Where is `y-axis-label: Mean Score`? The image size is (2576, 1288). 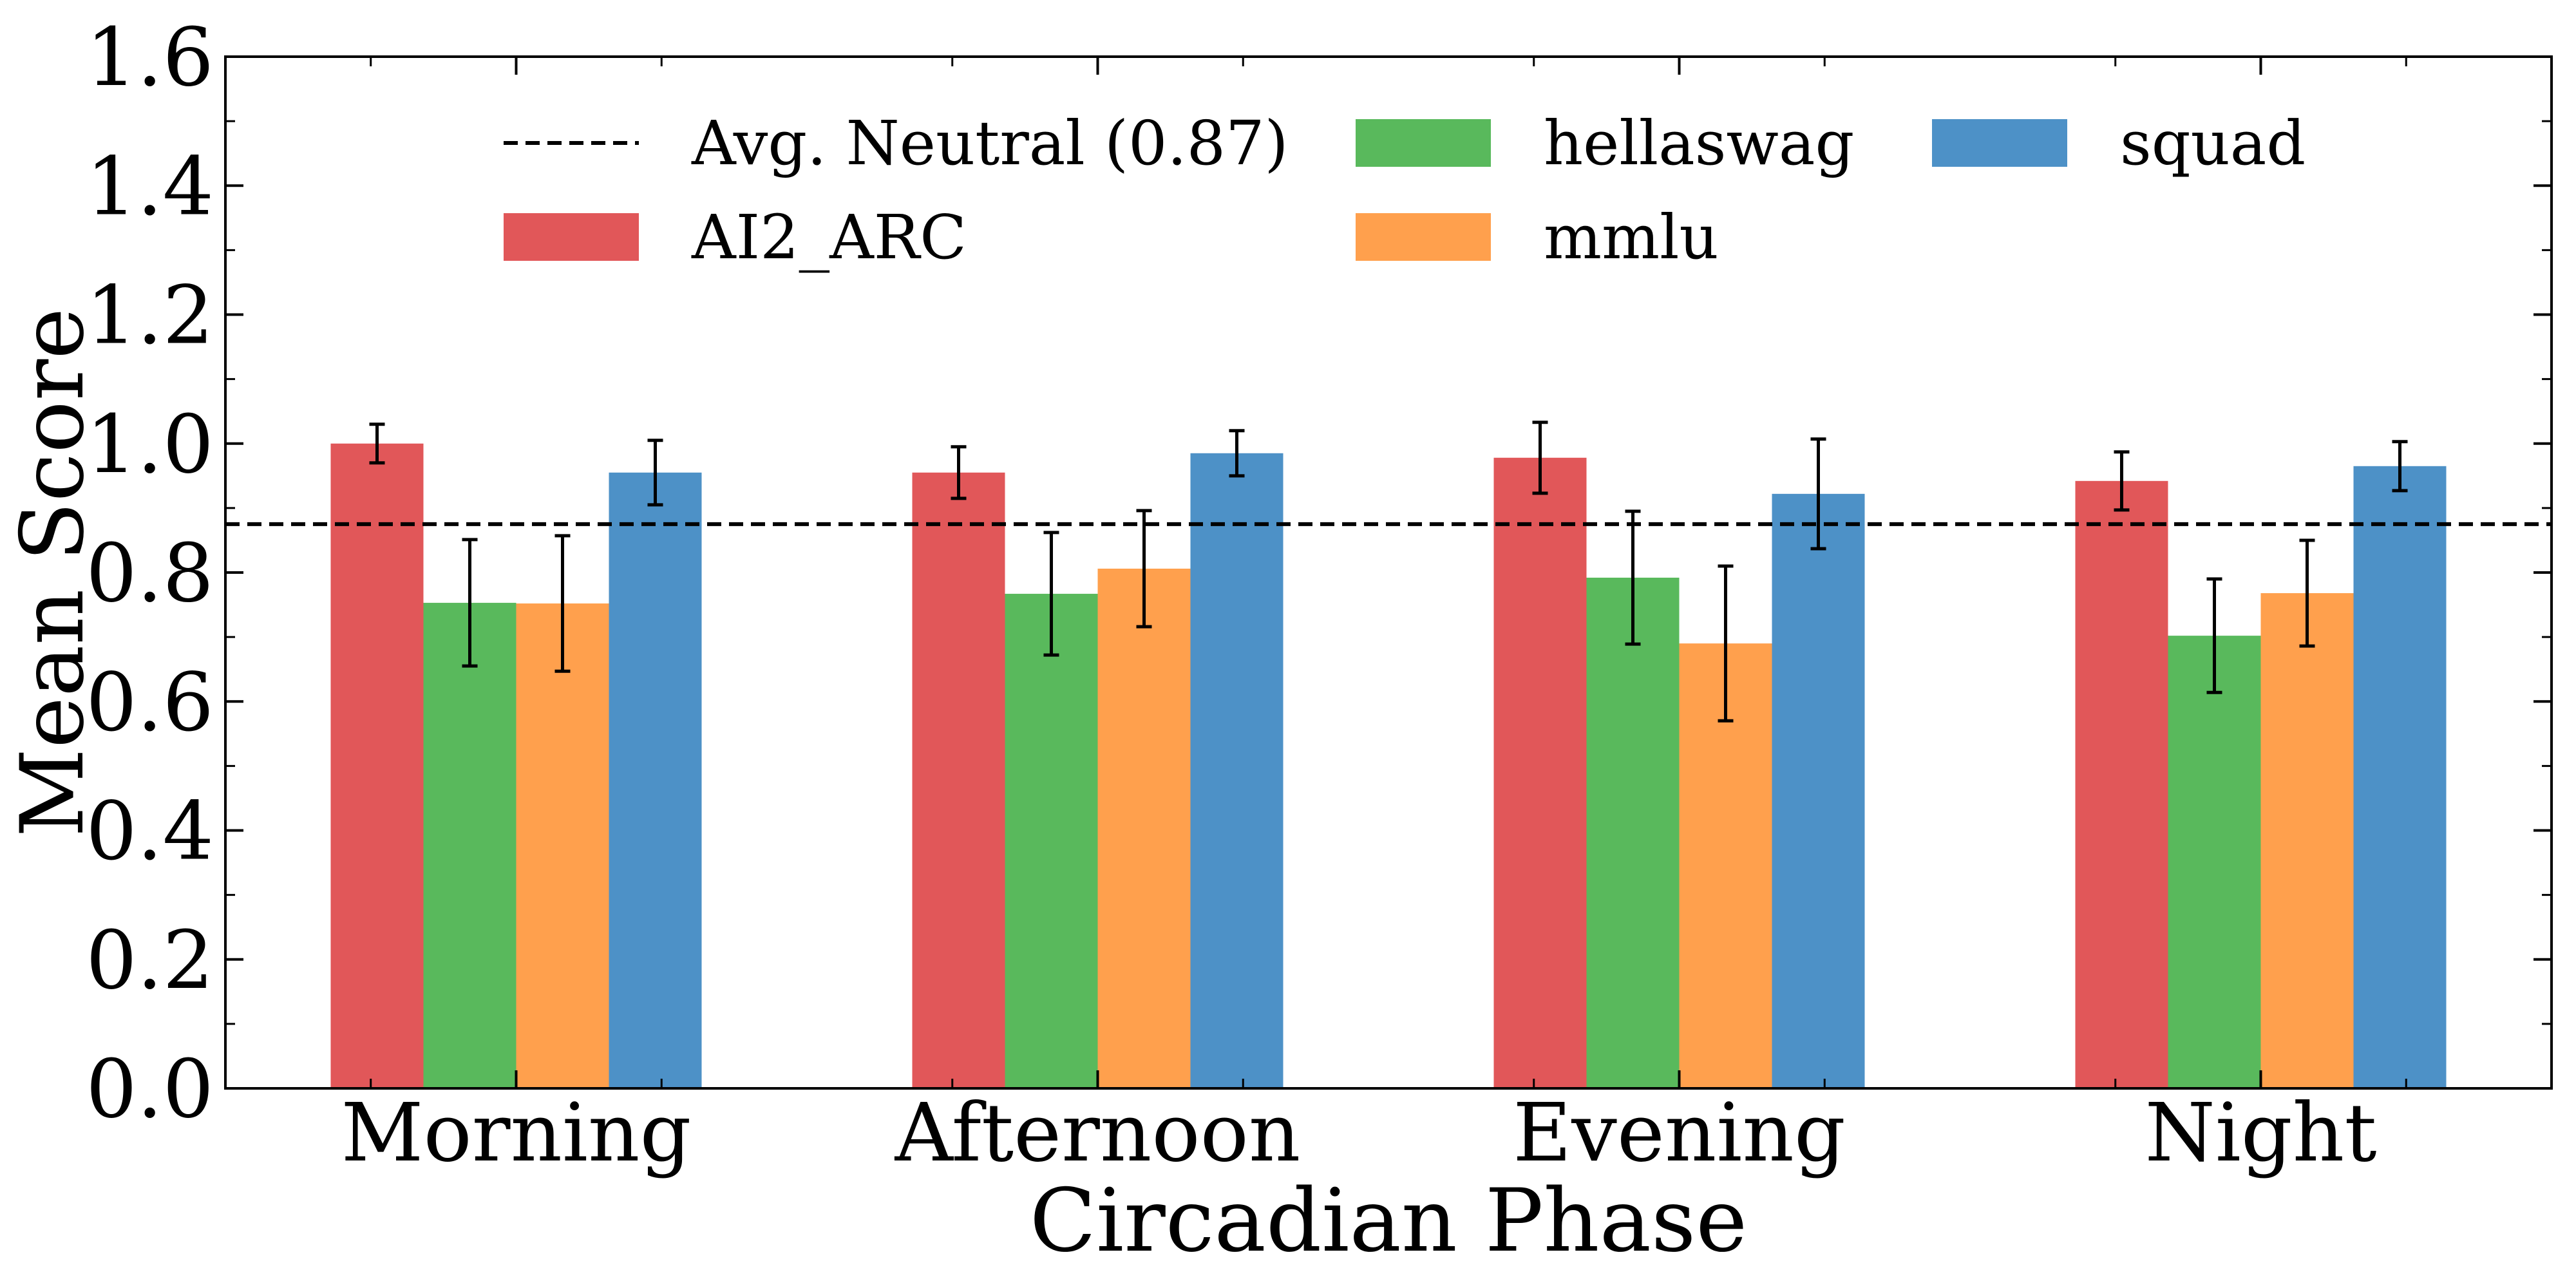
y-axis-label: Mean Score is located at coordinates (52, 572).